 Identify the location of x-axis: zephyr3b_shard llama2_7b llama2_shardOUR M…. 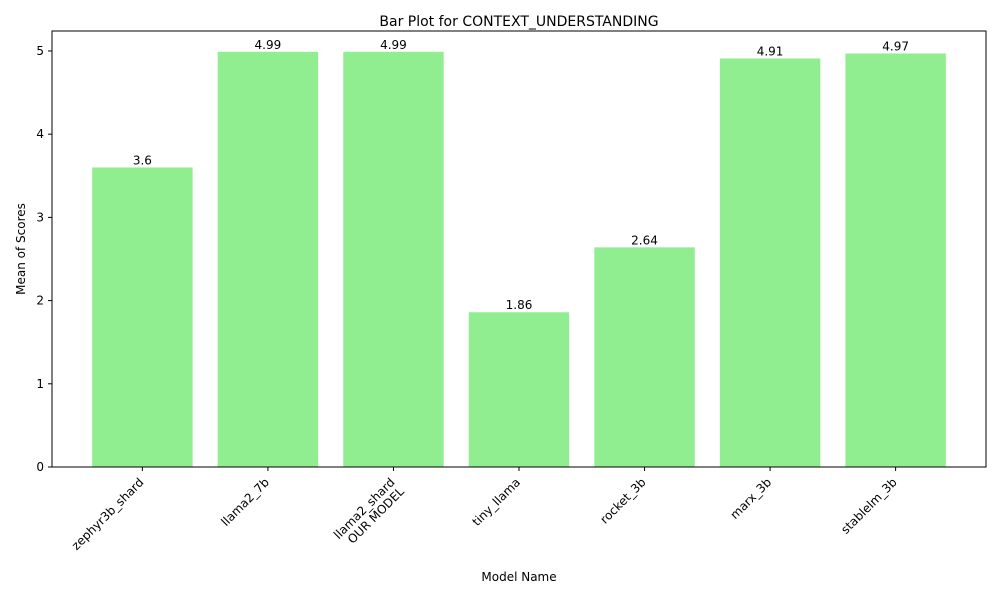
(484, 510).